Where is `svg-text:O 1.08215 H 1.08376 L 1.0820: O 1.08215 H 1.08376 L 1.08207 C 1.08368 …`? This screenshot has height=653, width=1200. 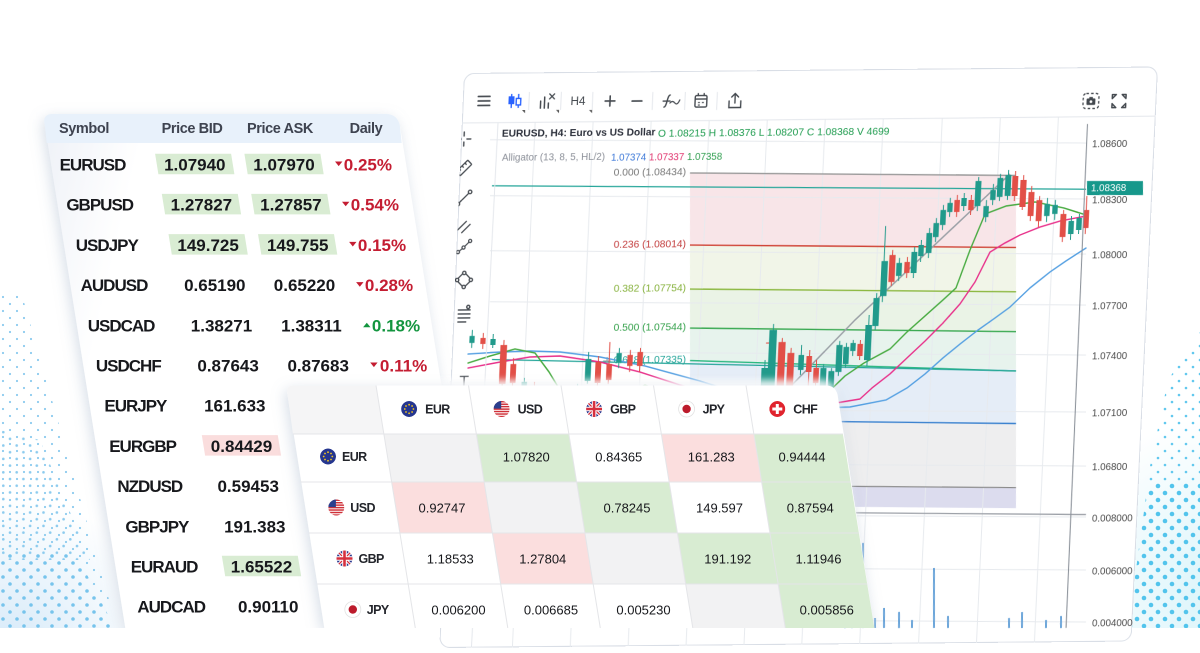 svg-text:O 1.08215 H 1.08376 L 1.0820: O 1.08215 H 1.08376 L 1.08207 C 1.08368 … is located at coordinates (774, 133).